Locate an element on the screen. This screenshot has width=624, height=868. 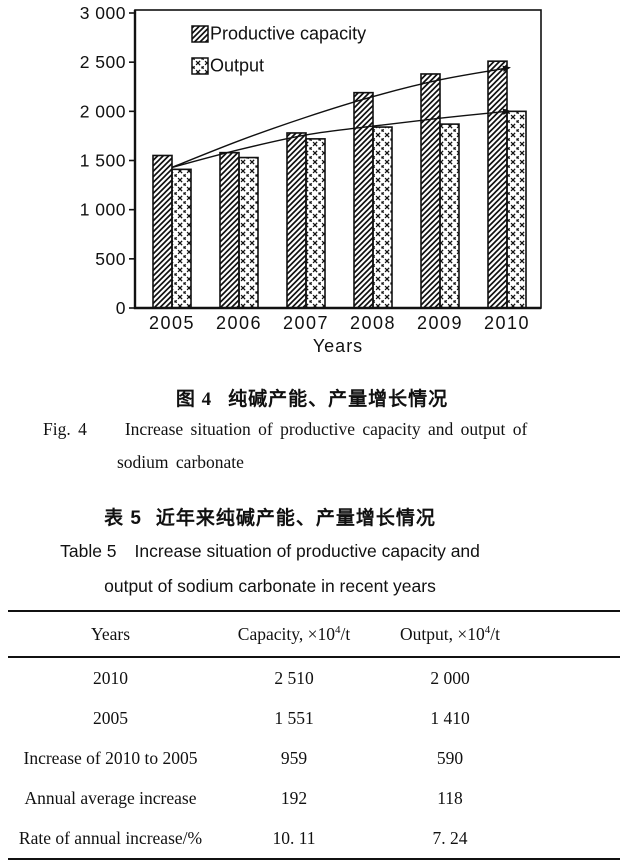
row-label: Rate of annual increase/% is located at coordinates (110, 837).